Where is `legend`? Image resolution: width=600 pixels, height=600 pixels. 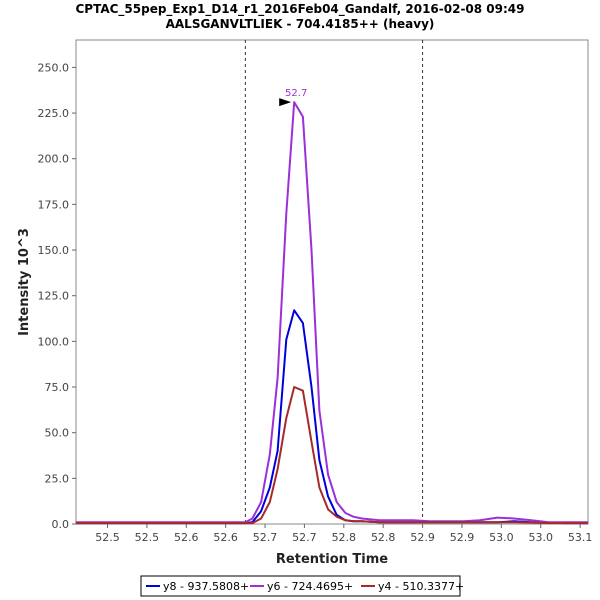
legend is located at coordinates (300, 586).